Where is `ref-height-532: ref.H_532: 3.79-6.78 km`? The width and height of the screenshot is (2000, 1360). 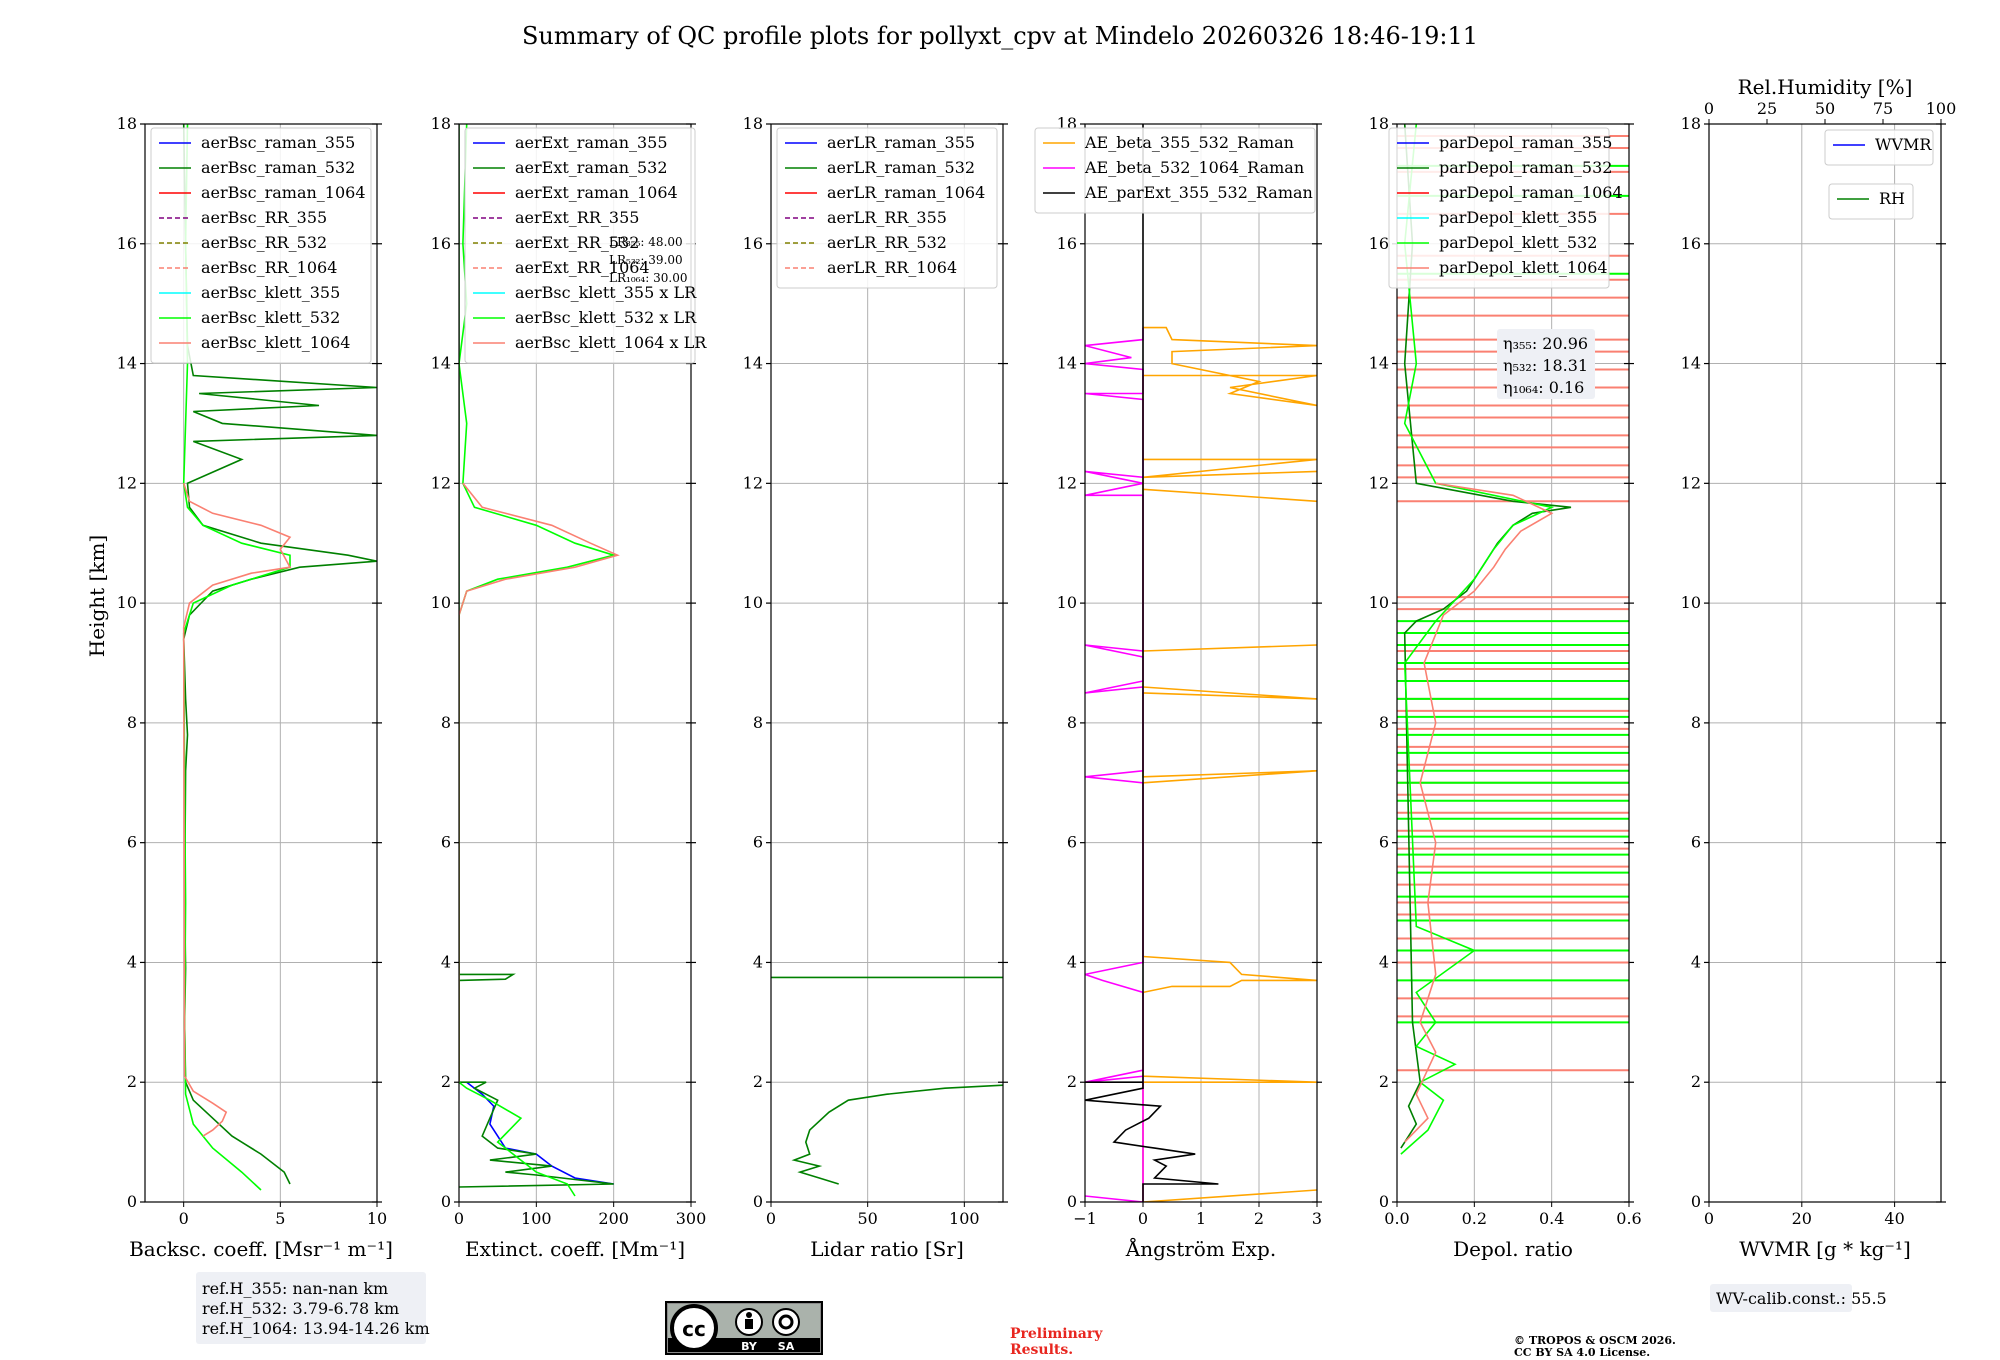 ref-height-532: ref.H_532: 3.79-6.78 km is located at coordinates (300, 1308).